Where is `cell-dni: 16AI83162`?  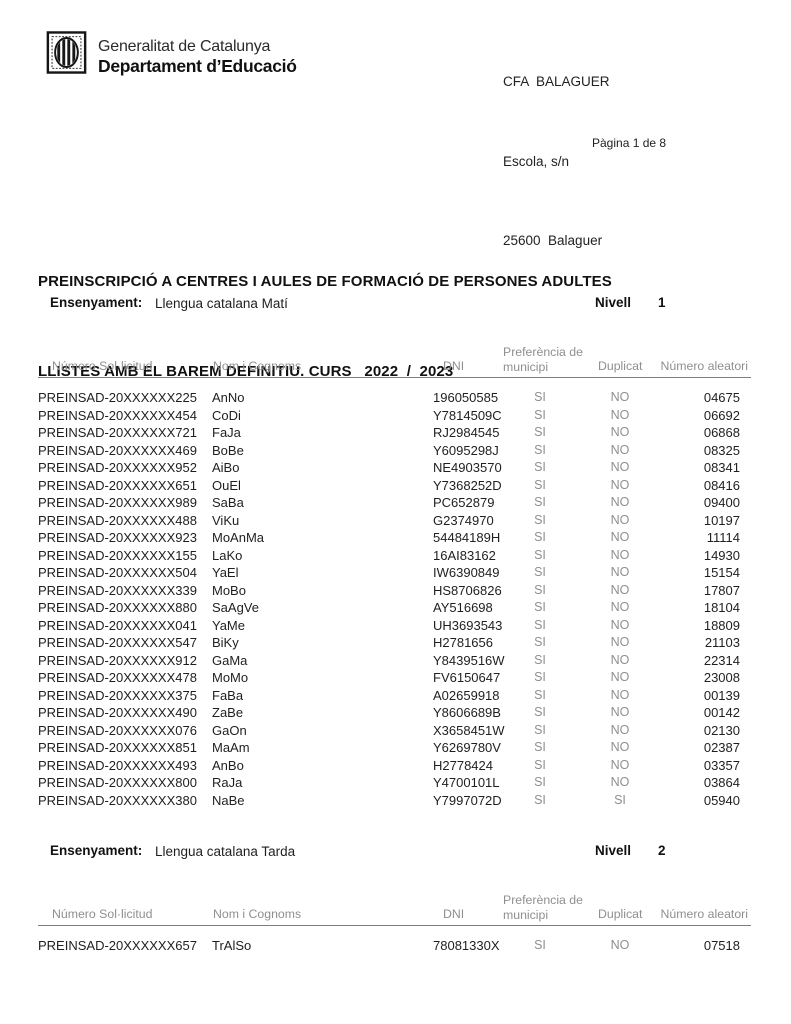 cell-dni: 16AI83162 is located at coordinates (464, 555).